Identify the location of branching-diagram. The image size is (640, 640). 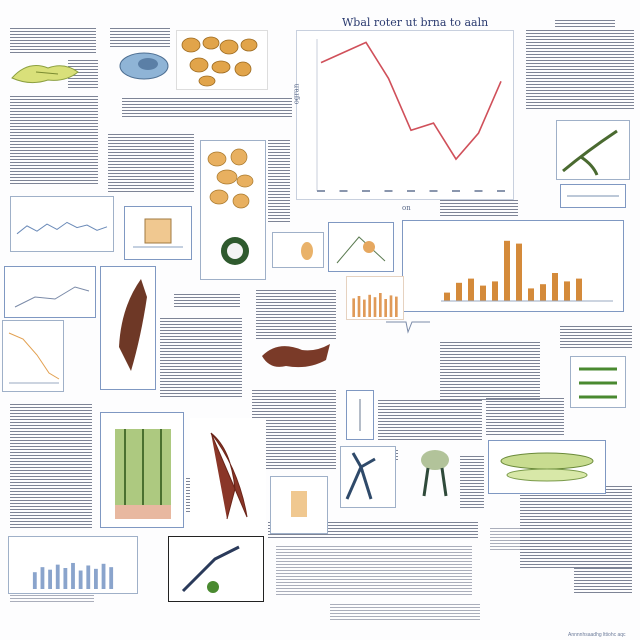
(368, 477).